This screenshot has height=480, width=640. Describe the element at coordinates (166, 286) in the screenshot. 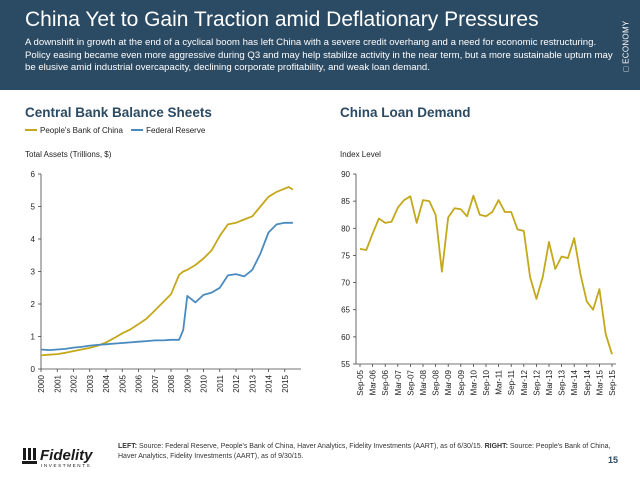

I see `series-line-fed` at that location.